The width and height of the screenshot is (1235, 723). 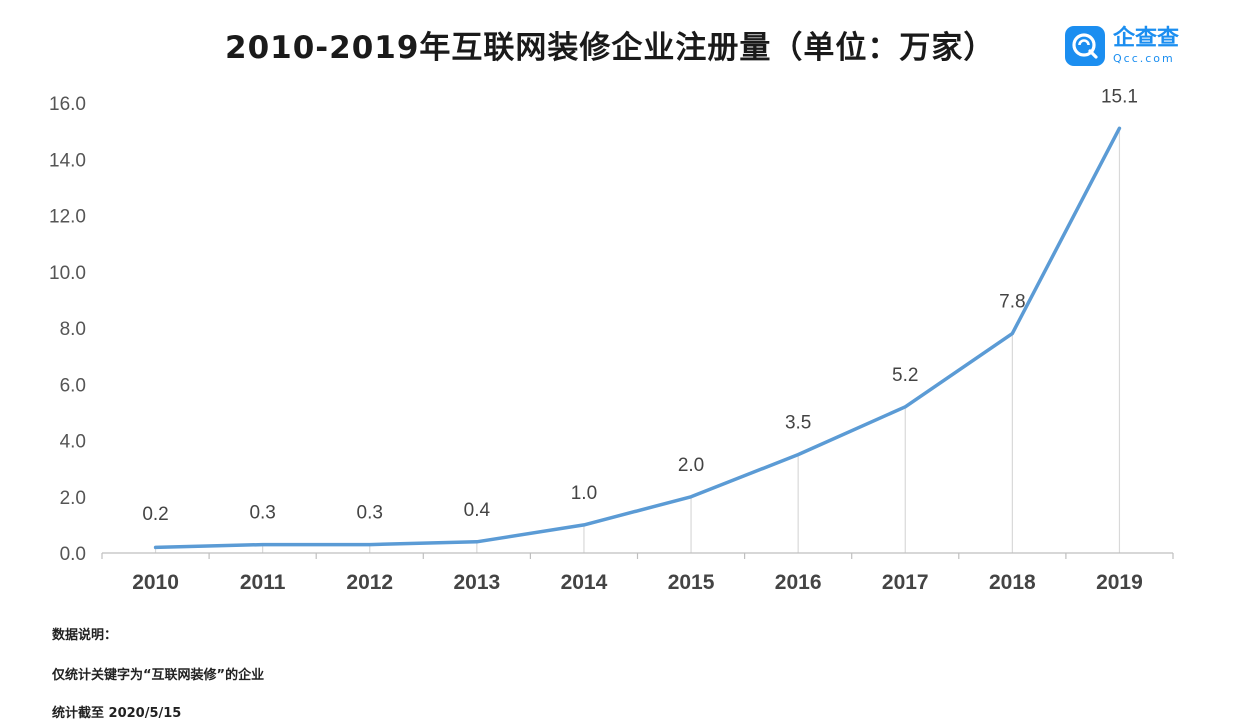 I want to click on y-tick-label: 12.0, so click(x=67, y=217).